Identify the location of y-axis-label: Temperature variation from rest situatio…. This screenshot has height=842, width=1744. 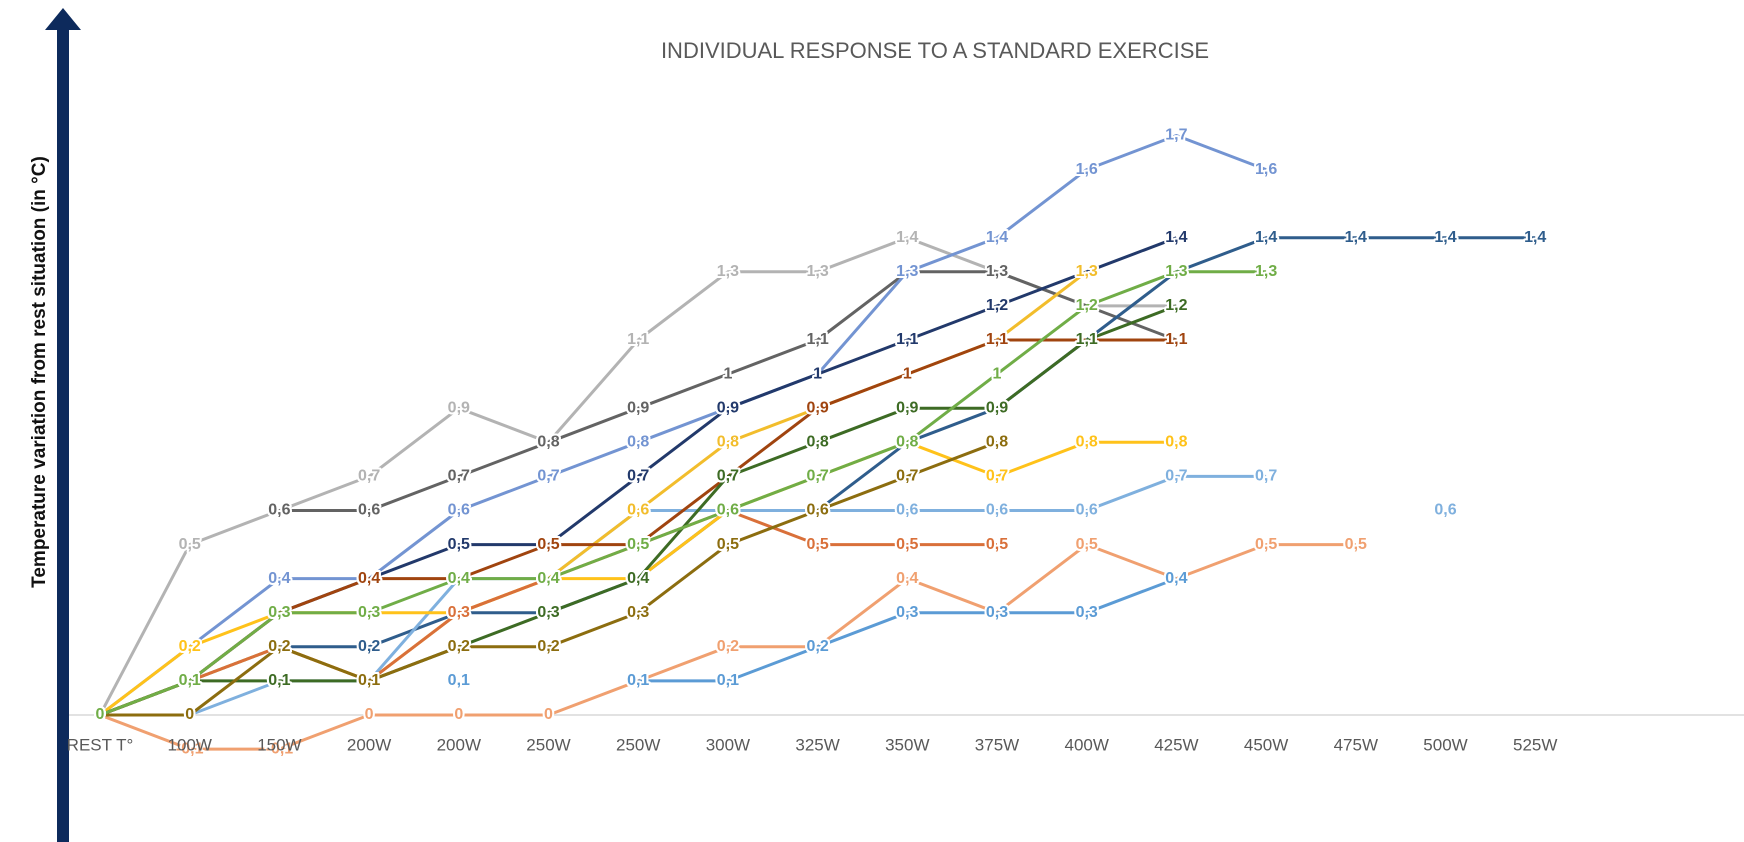
(39, 372).